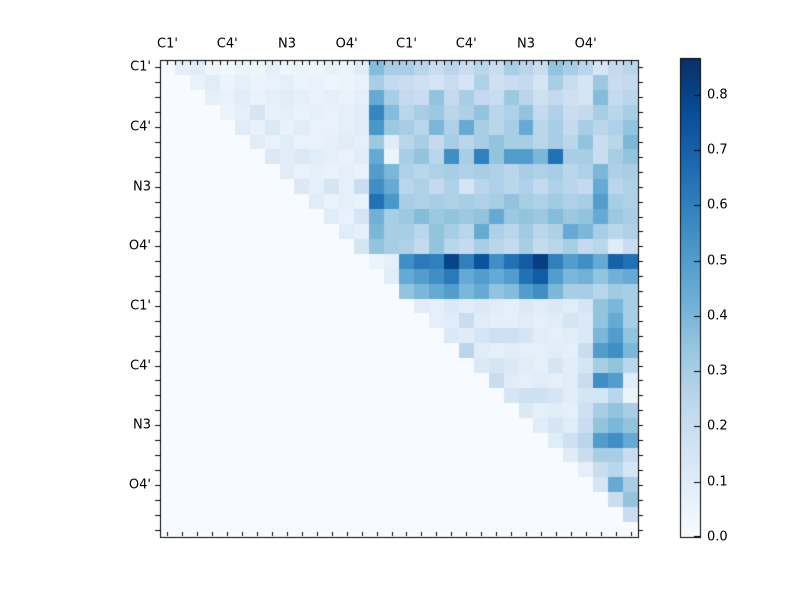  What do you see at coordinates (717, 482) in the screenshot?
I see `colorbar-tick-label: 0.1` at bounding box center [717, 482].